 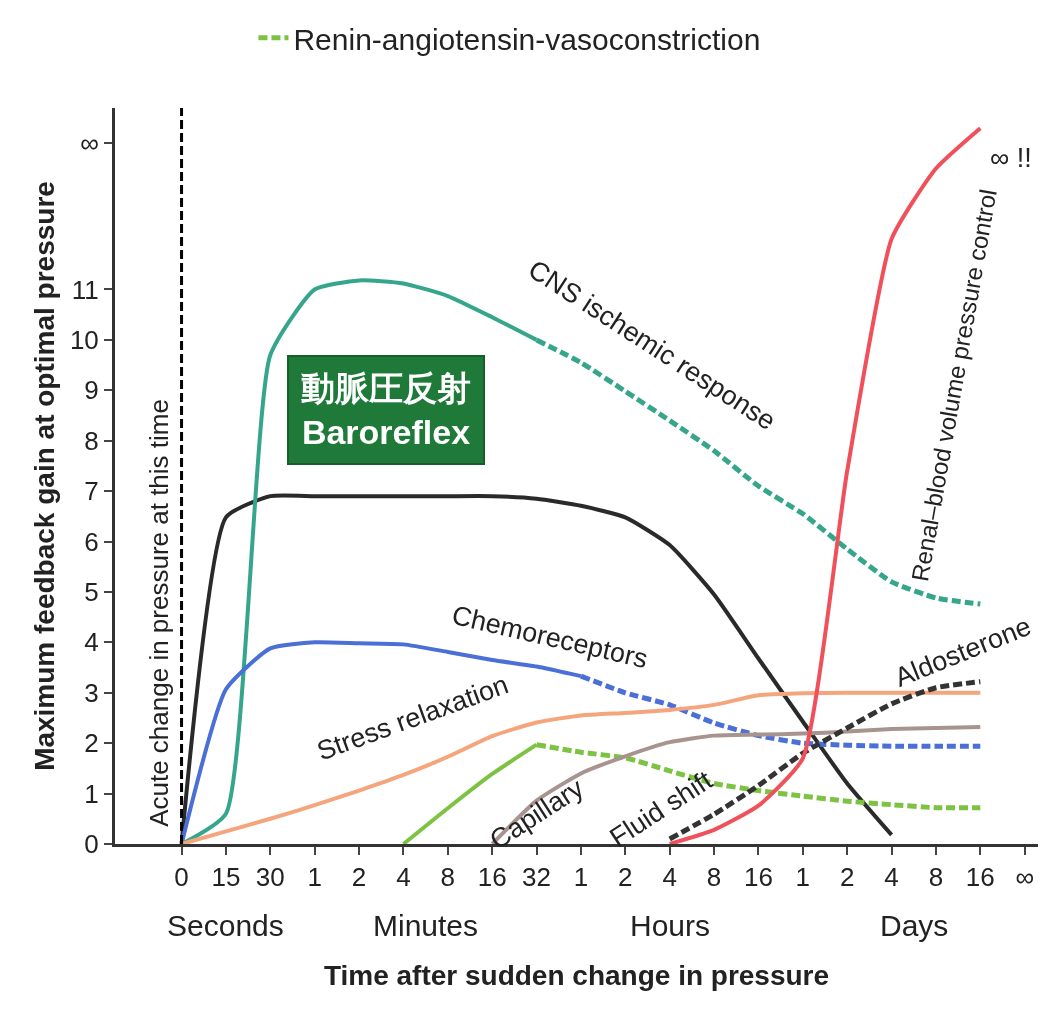 What do you see at coordinates (226, 877) in the screenshot?
I see `x-tick-label: 15` at bounding box center [226, 877].